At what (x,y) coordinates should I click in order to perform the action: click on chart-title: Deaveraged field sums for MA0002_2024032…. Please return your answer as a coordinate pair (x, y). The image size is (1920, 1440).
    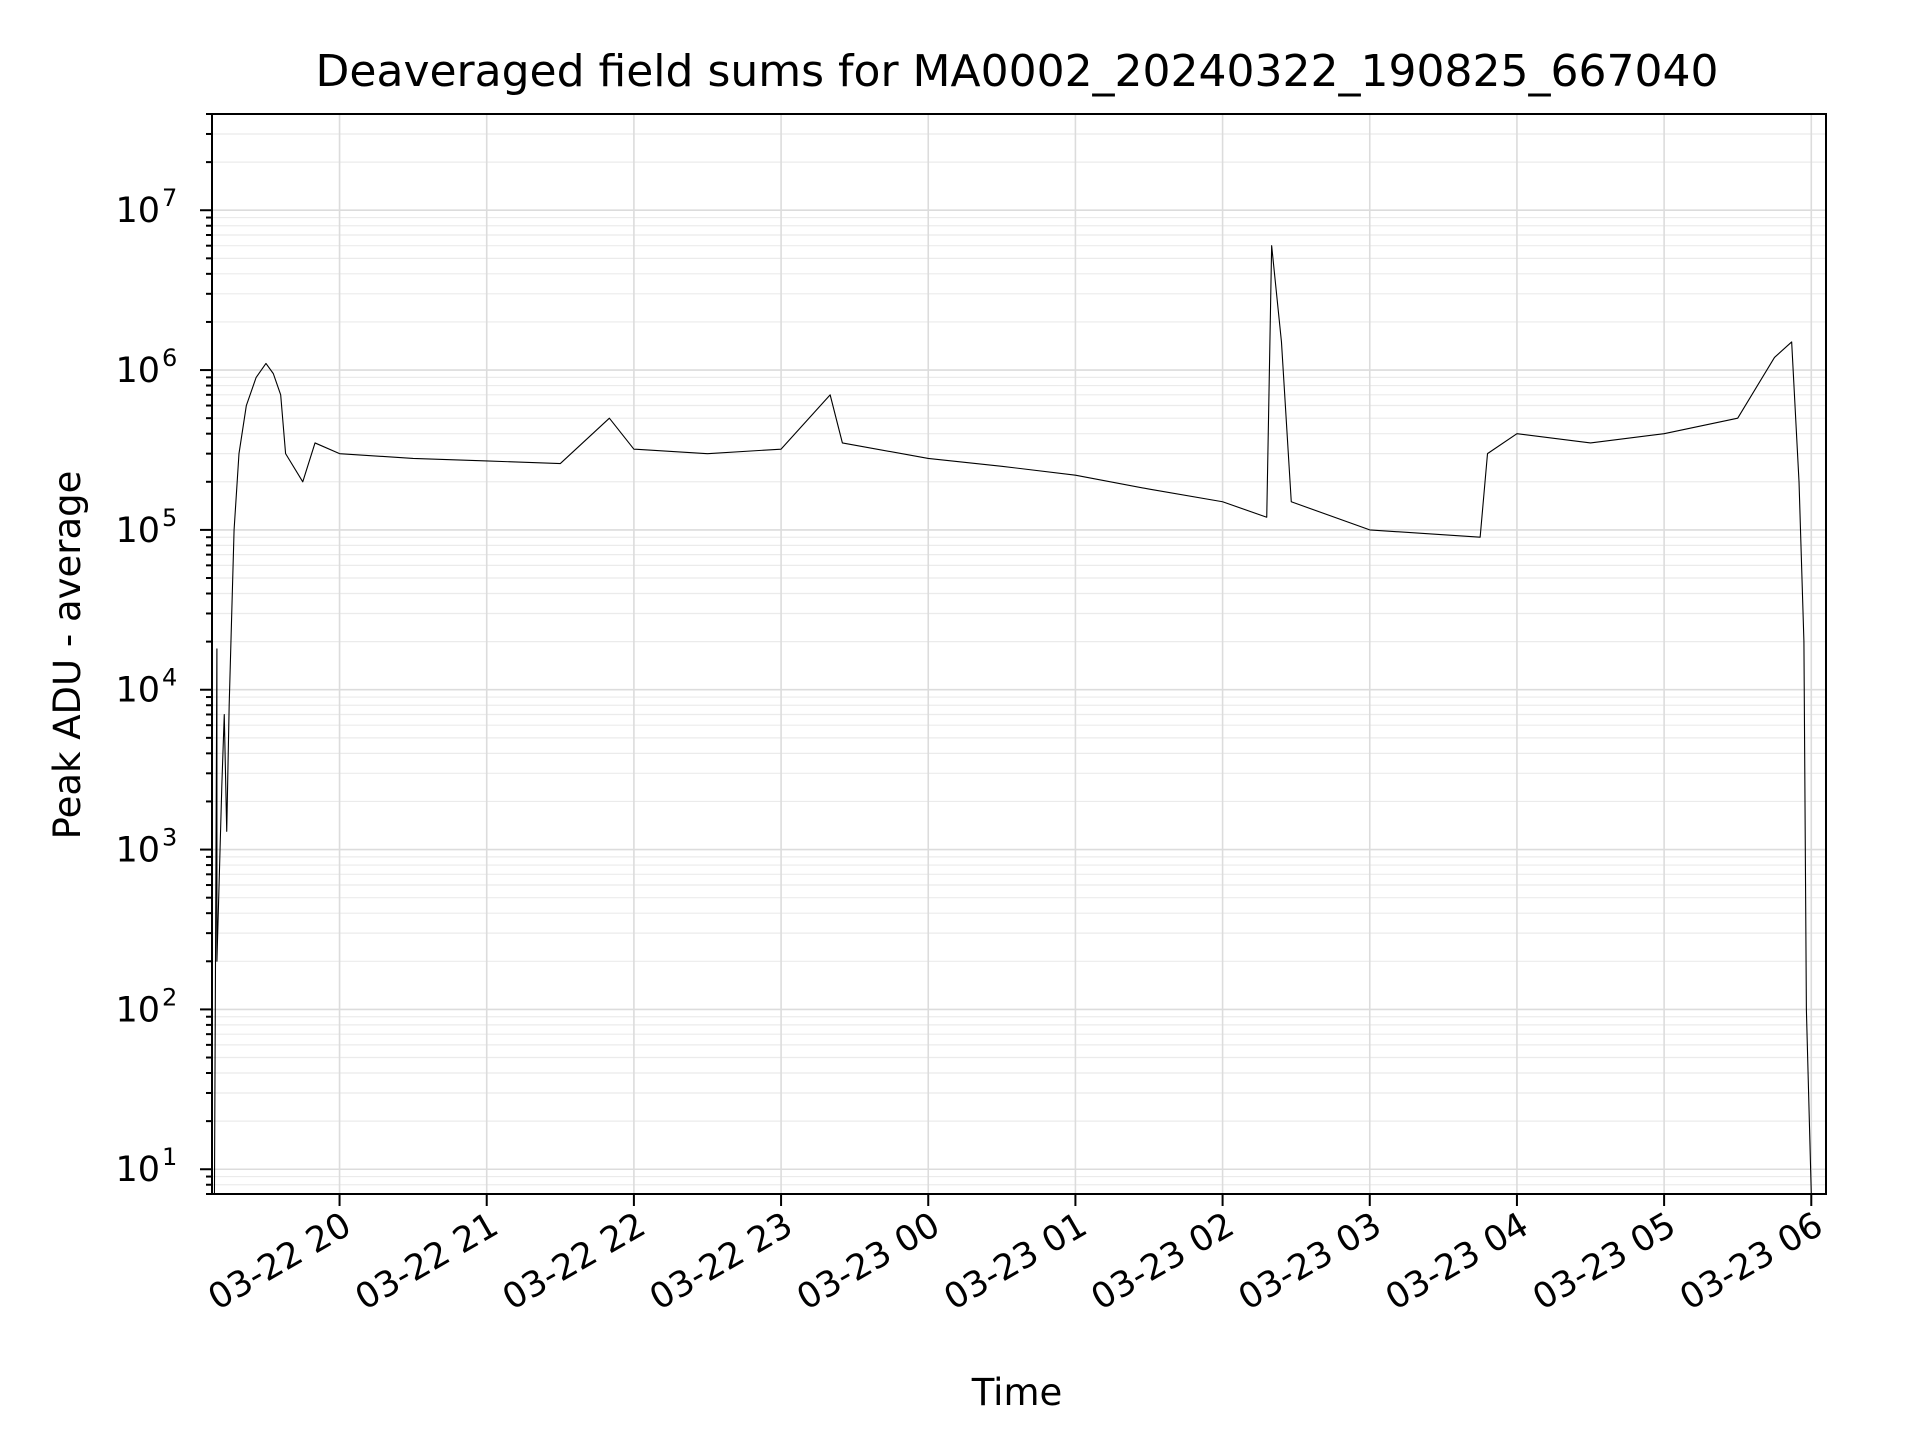
    Looking at the image, I should click on (1017, 71).